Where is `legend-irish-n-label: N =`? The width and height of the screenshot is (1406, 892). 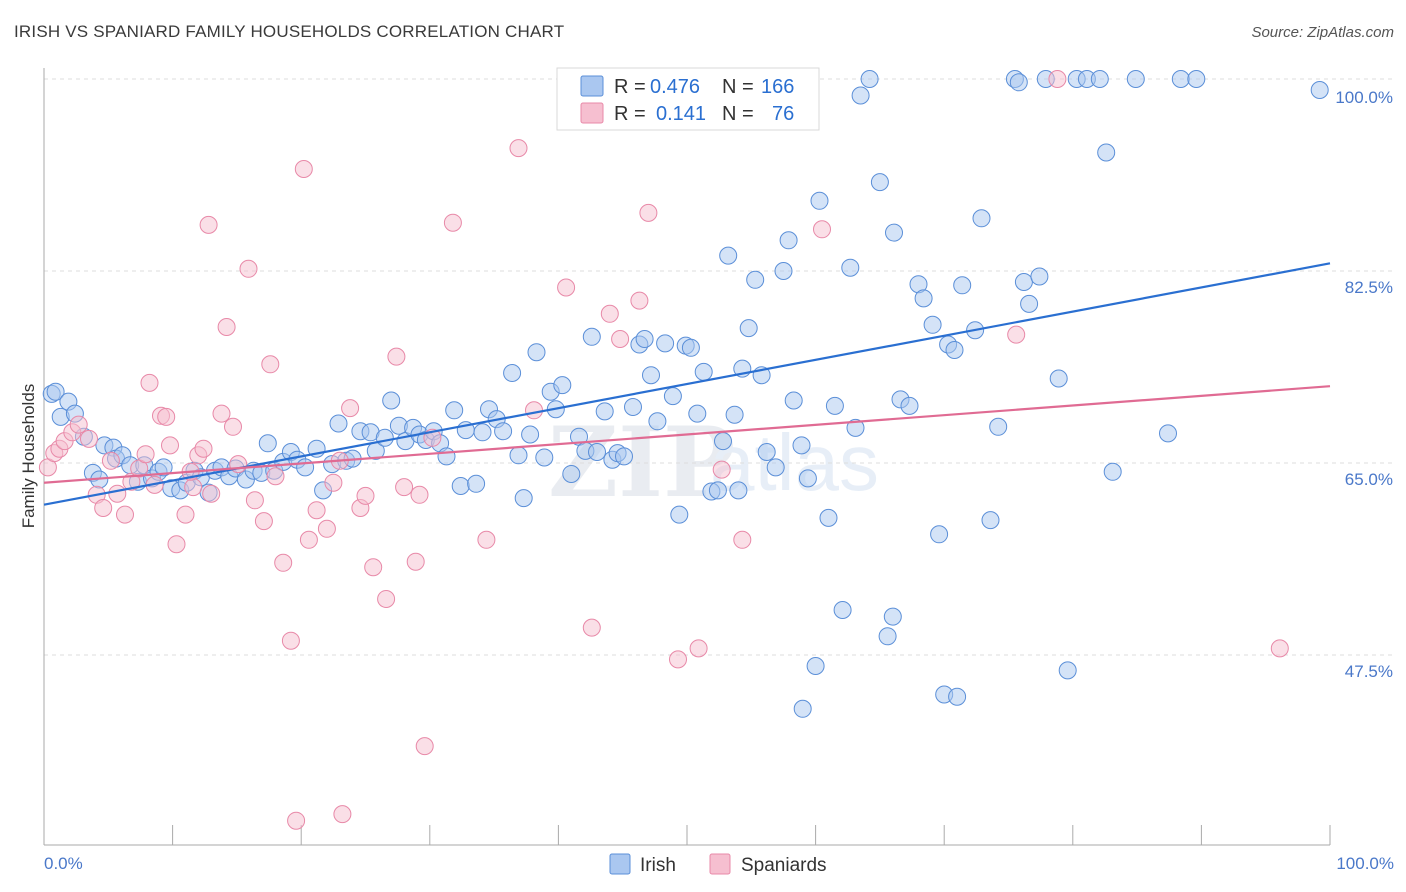
legend-irish-n-label: N = is located at coordinates (738, 87).